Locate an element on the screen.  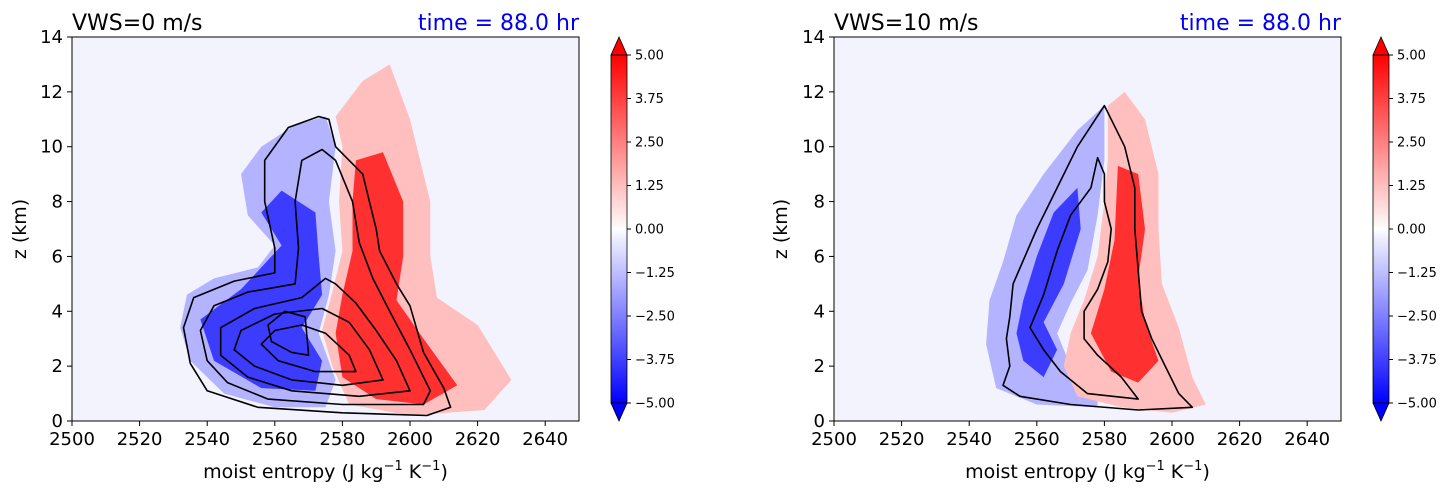
right-xlabel-part2: K is located at coordinates (1174, 472).